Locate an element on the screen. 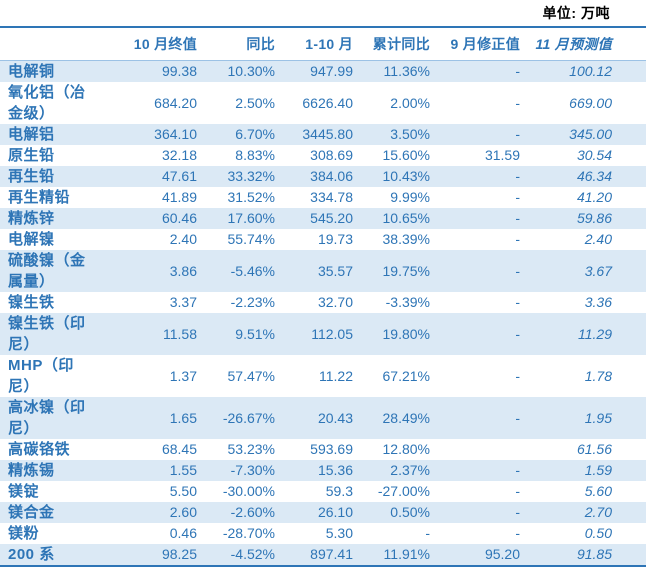  cell: 10.43% is located at coordinates (391, 176).